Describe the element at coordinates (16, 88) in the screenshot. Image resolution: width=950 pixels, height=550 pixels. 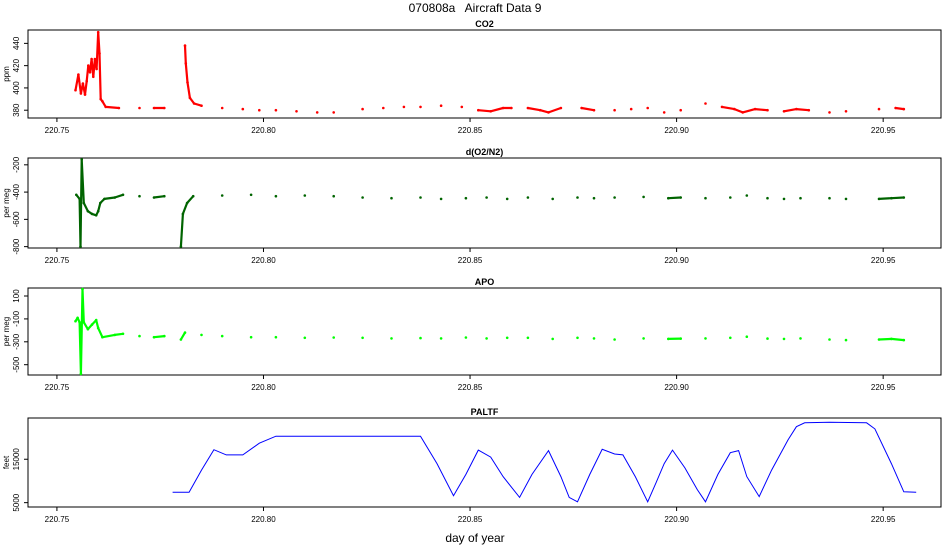
I see `y-tick-label: 400` at that location.